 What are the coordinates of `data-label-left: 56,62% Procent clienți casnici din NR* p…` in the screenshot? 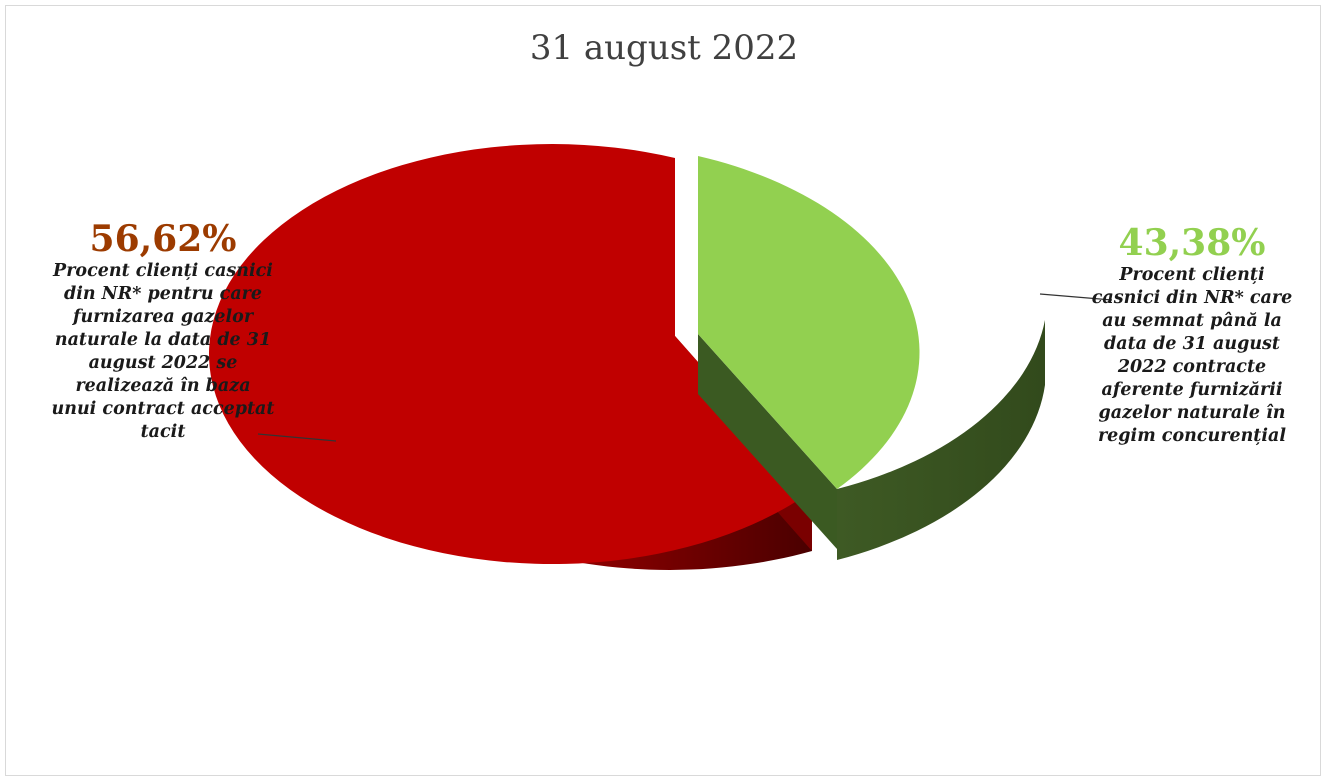 It's located at (163, 331).